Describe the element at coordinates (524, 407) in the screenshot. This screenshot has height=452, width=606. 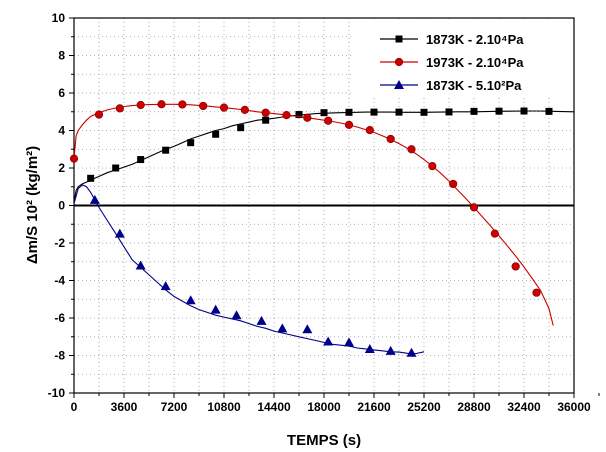
I see `x-tick-label: 32400` at that location.